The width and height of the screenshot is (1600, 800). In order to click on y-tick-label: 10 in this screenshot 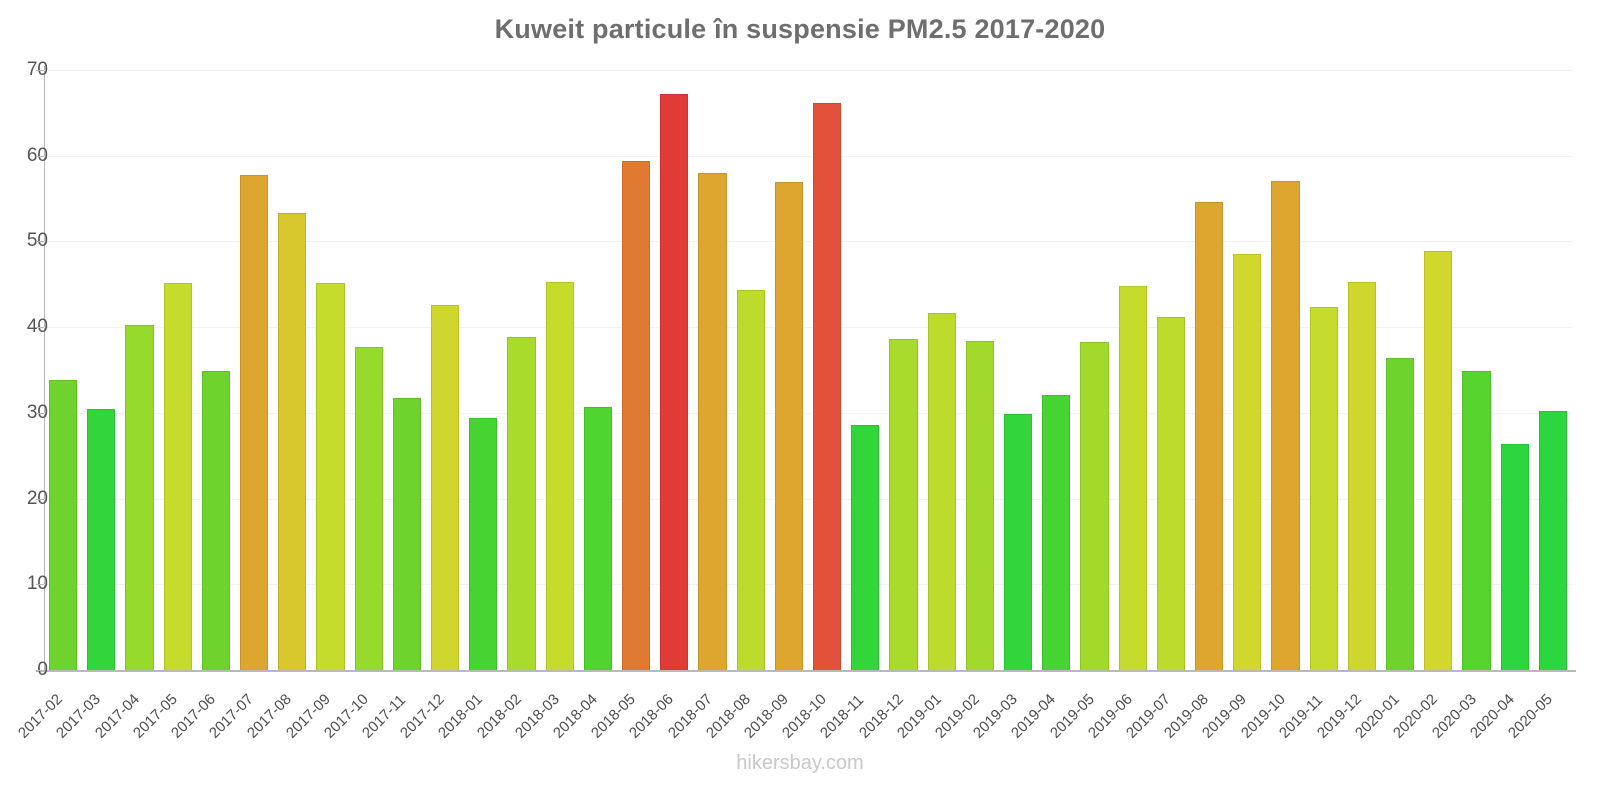, I will do `click(37, 584)`.